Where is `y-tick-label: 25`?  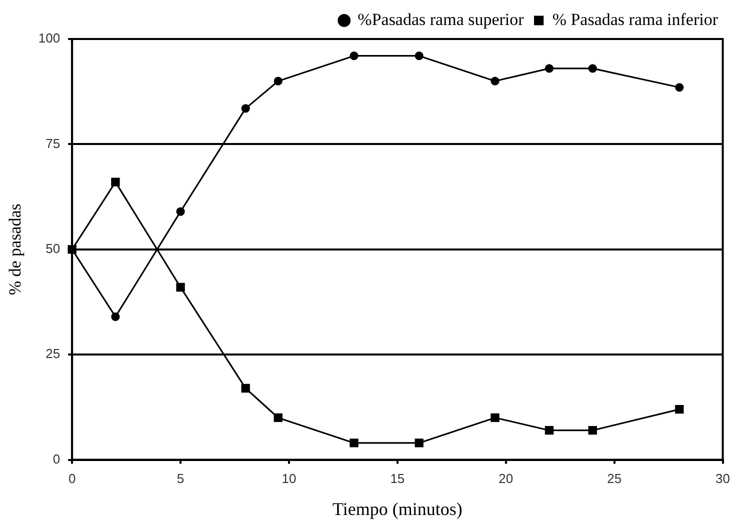 y-tick-label: 25 is located at coordinates (53, 354).